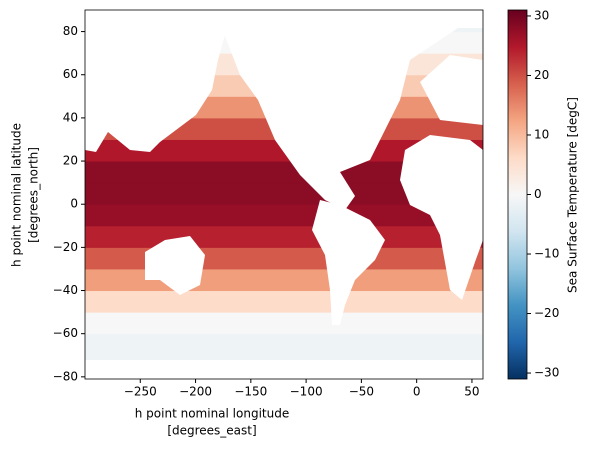 This screenshot has height=449, width=593. What do you see at coordinates (541, 75) in the screenshot?
I see `colorbar-tick-label: 20` at bounding box center [541, 75].